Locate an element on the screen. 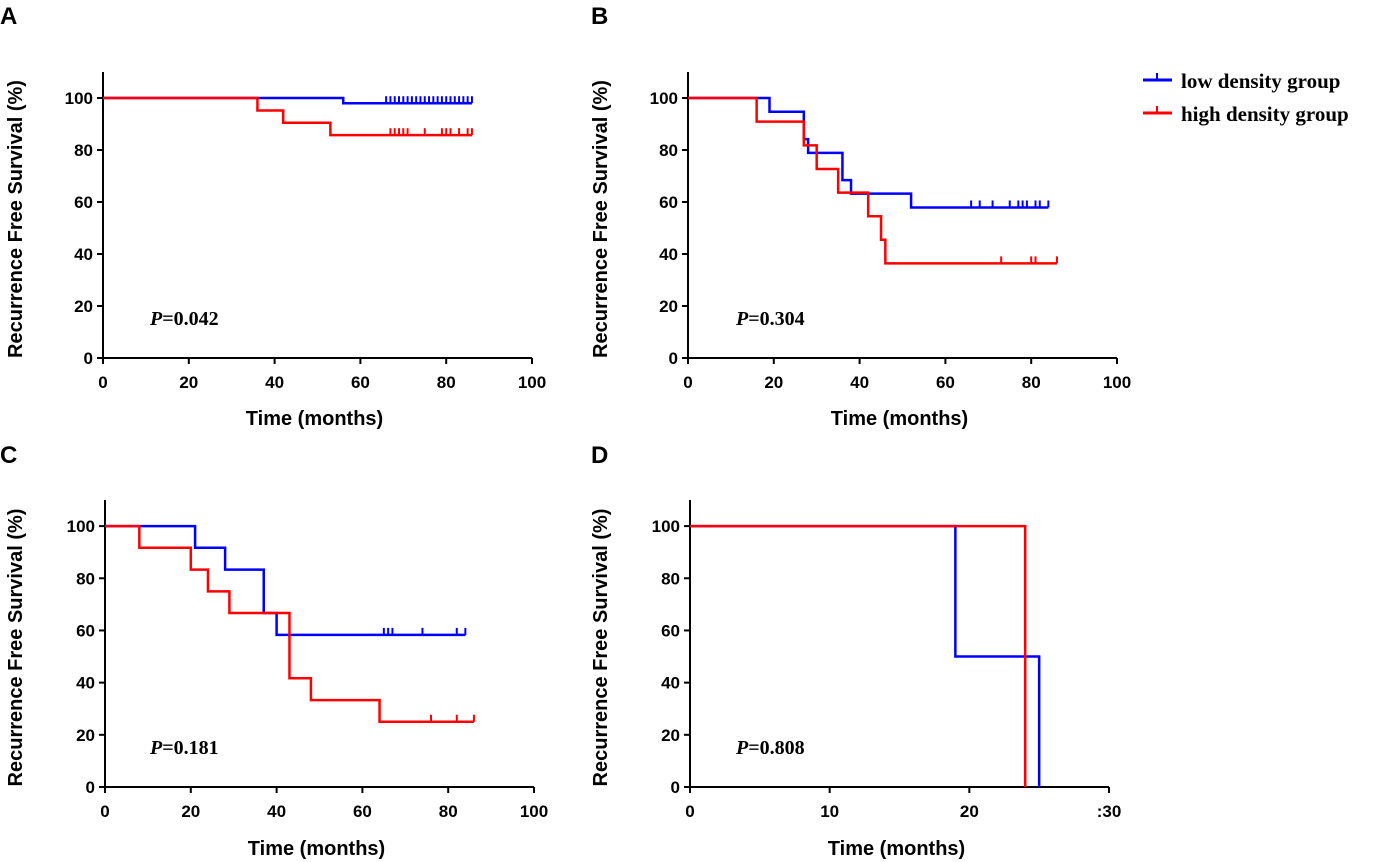 The height and width of the screenshot is (862, 1389). x-tick-label-a-40: 40 is located at coordinates (274, 382).